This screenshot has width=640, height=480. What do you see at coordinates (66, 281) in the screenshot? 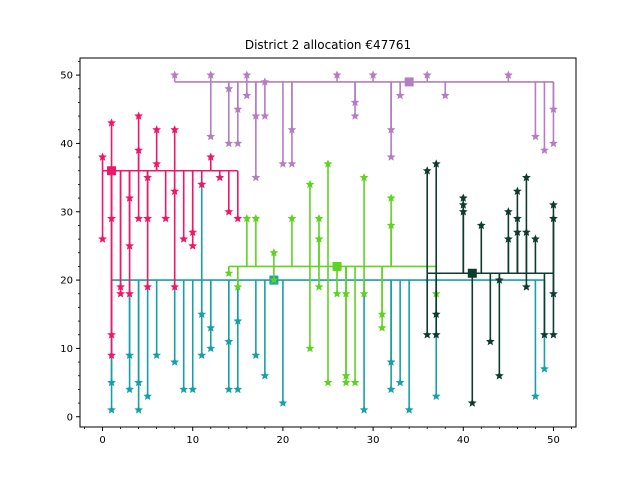
I see `y-tick-label: 20` at bounding box center [66, 281].